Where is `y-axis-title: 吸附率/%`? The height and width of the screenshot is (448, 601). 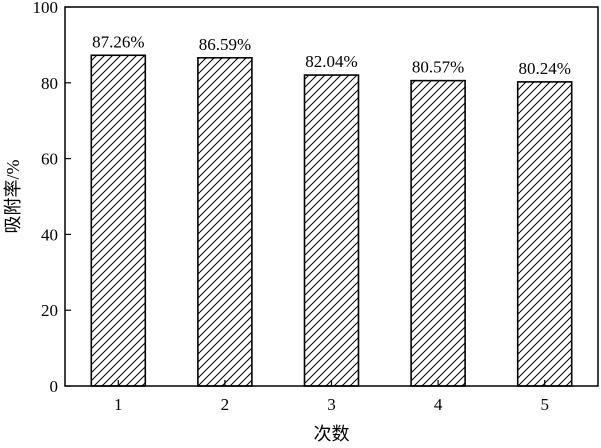
y-axis-title: 吸附率/% is located at coordinates (13, 196).